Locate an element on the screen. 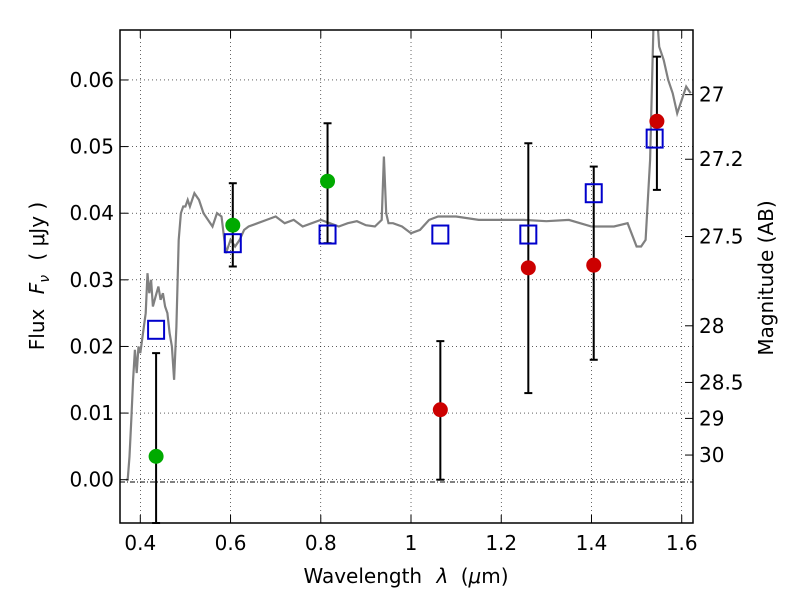 The image size is (800, 600). x-axis-label-text: Wavelength is located at coordinates (362, 576).